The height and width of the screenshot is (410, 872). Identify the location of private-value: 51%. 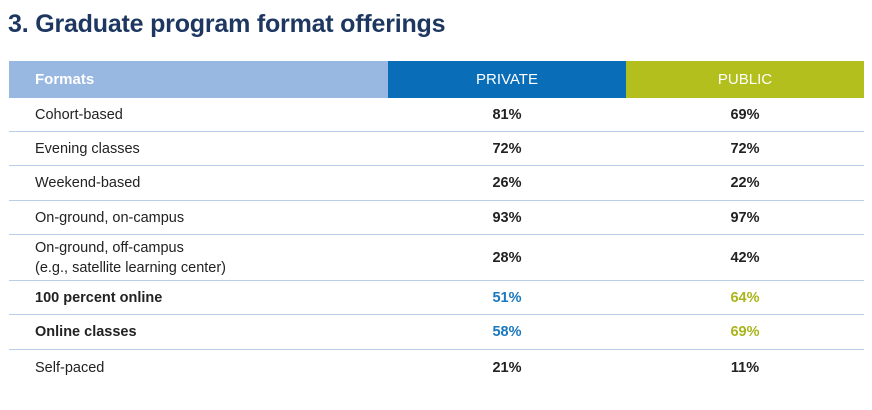
(507, 297).